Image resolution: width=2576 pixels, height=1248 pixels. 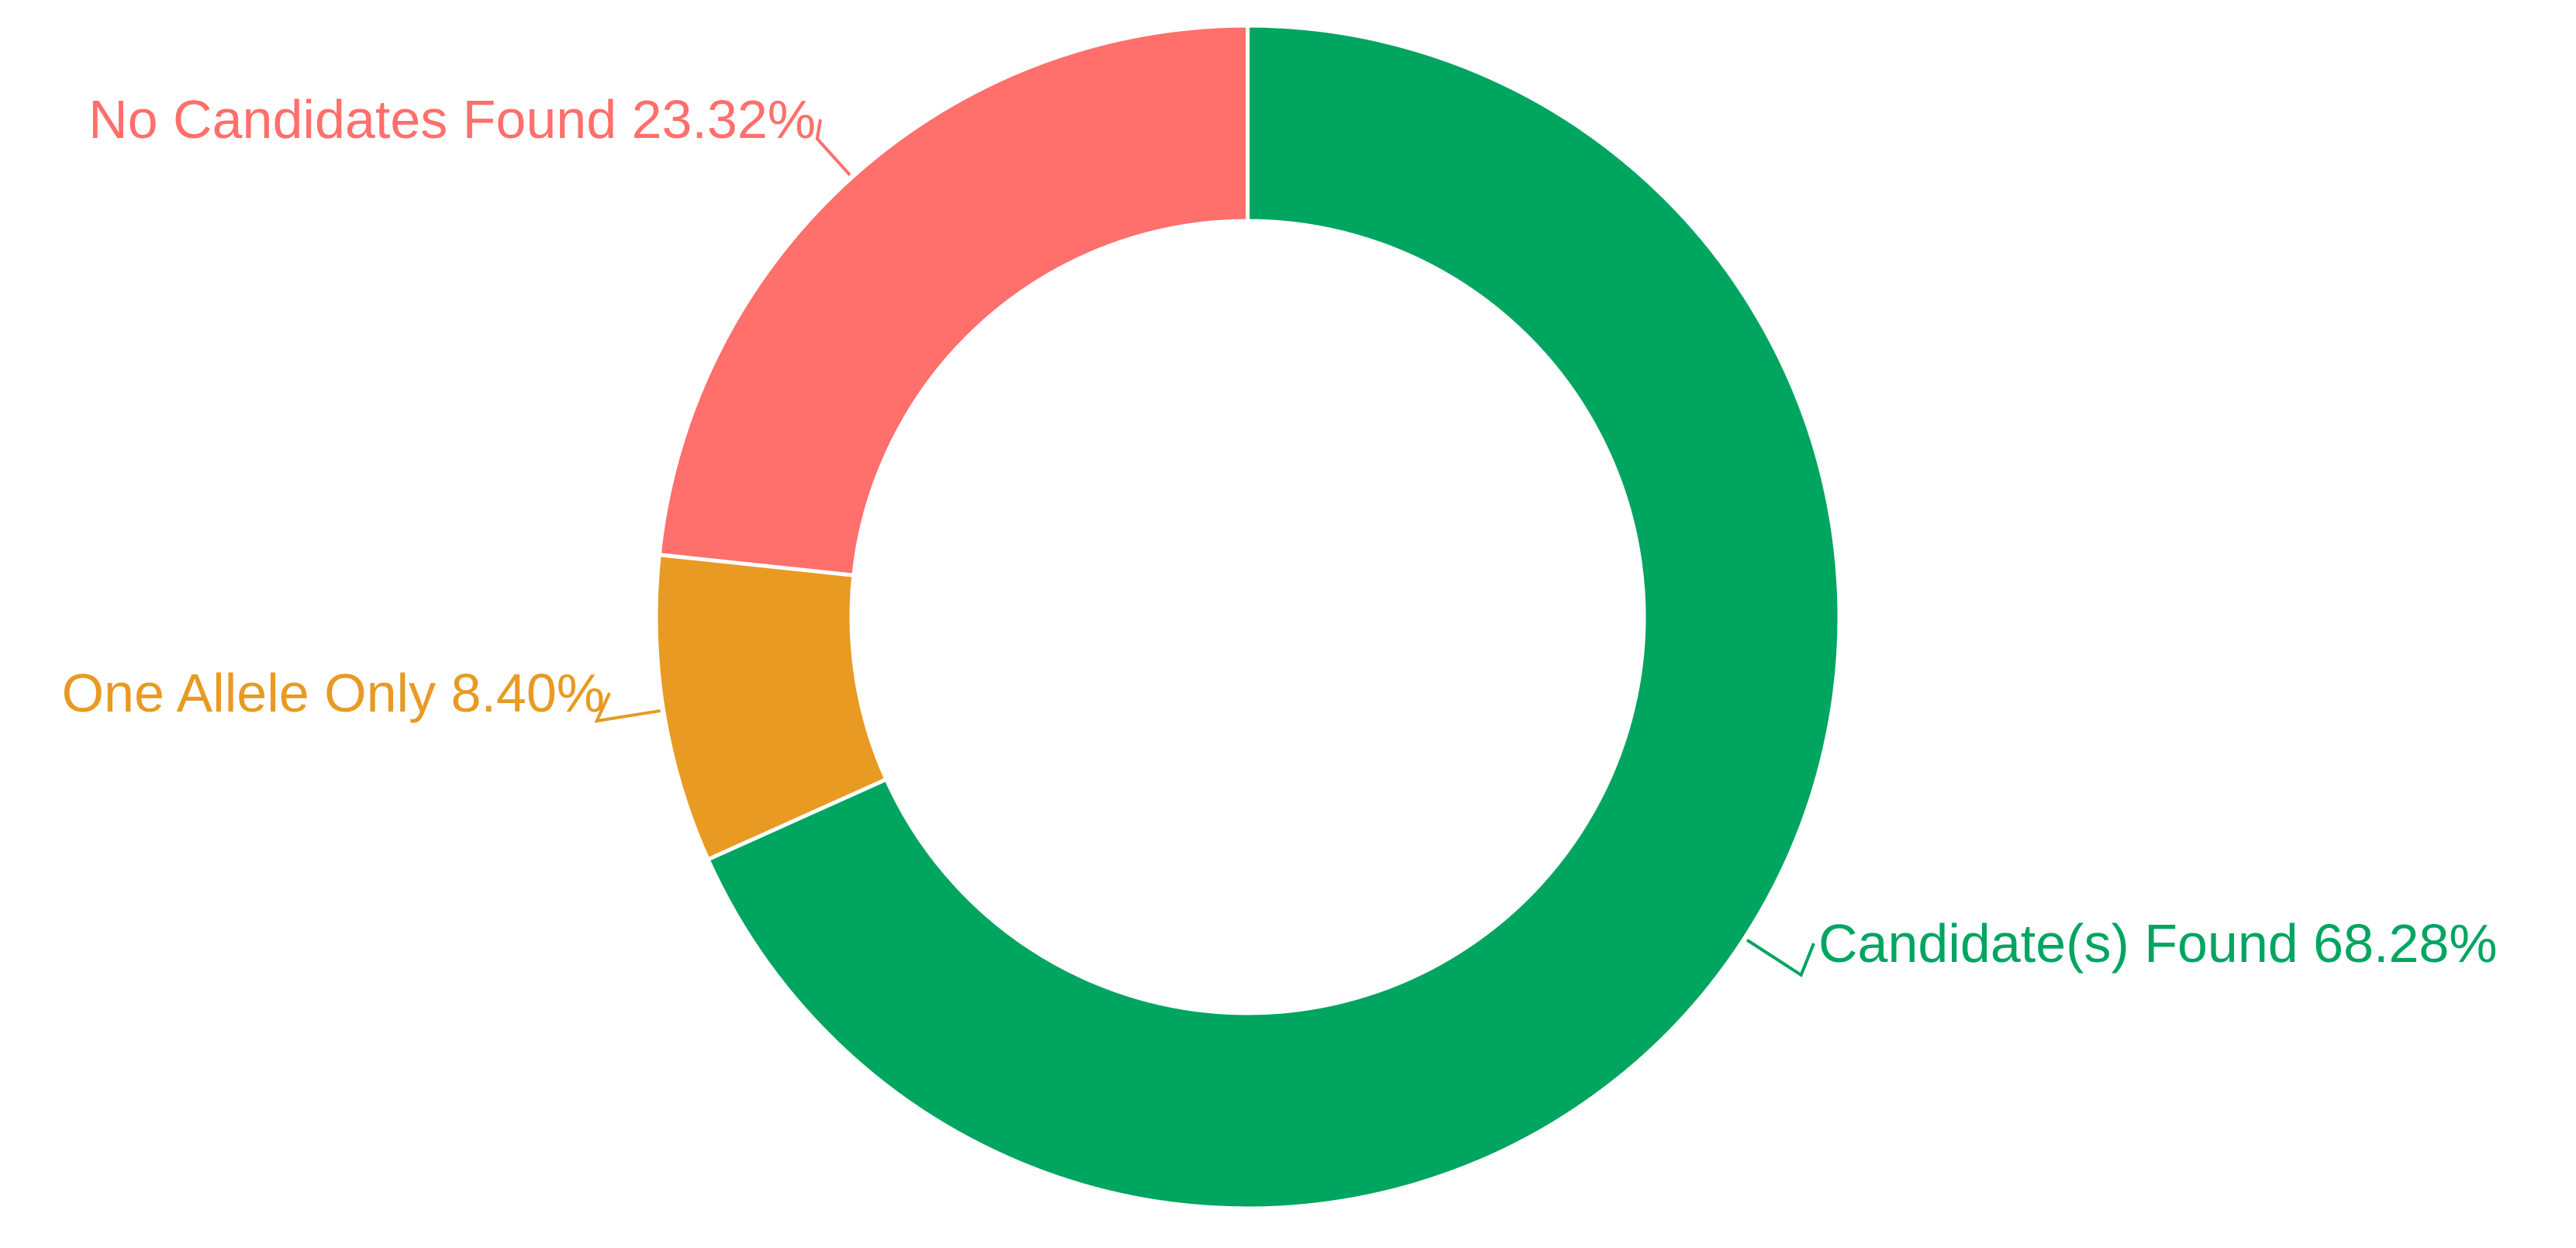 I want to click on label-name-one-allele-only: One Allele Only, so click(x=249, y=693).